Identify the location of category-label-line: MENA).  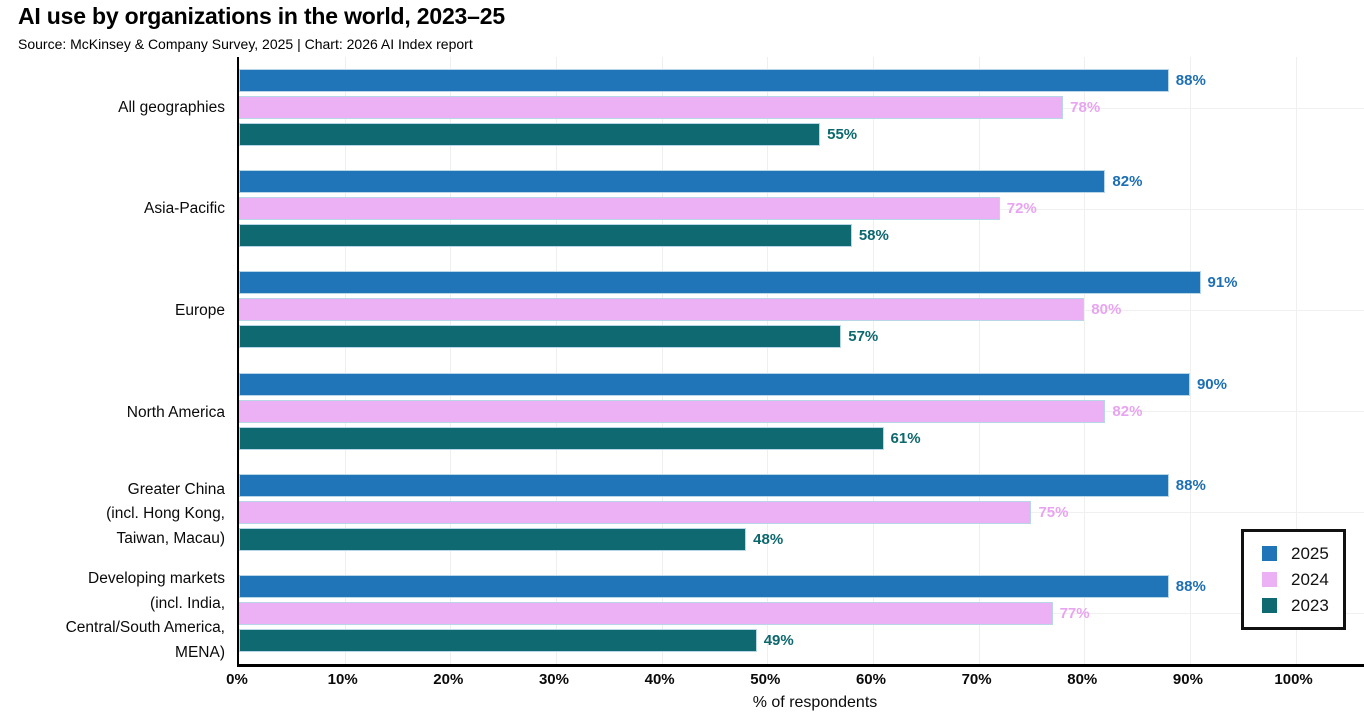
(200, 652).